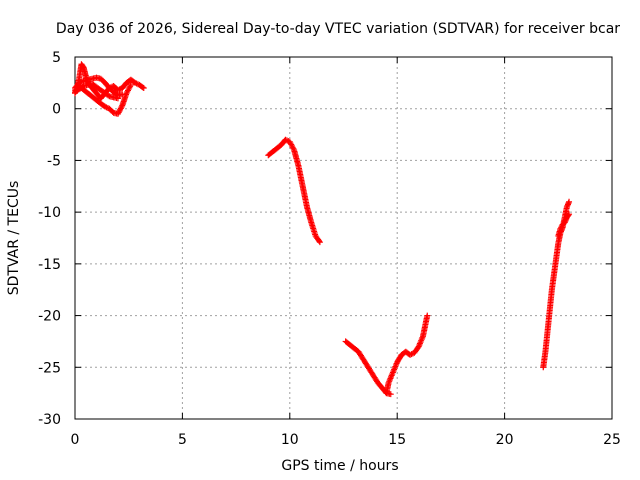 This screenshot has height=480, width=640. Describe the element at coordinates (290, 440) in the screenshot. I see `x-tick-label: 10` at that location.